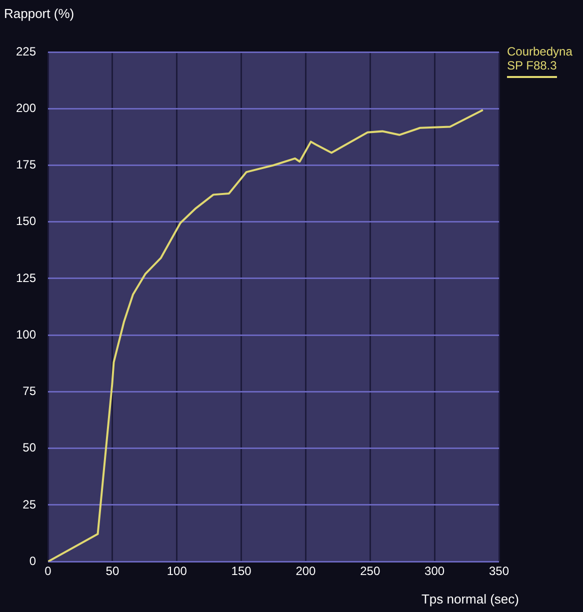 The image size is (583, 612). I want to click on y-tick-label: 150, so click(26, 221).